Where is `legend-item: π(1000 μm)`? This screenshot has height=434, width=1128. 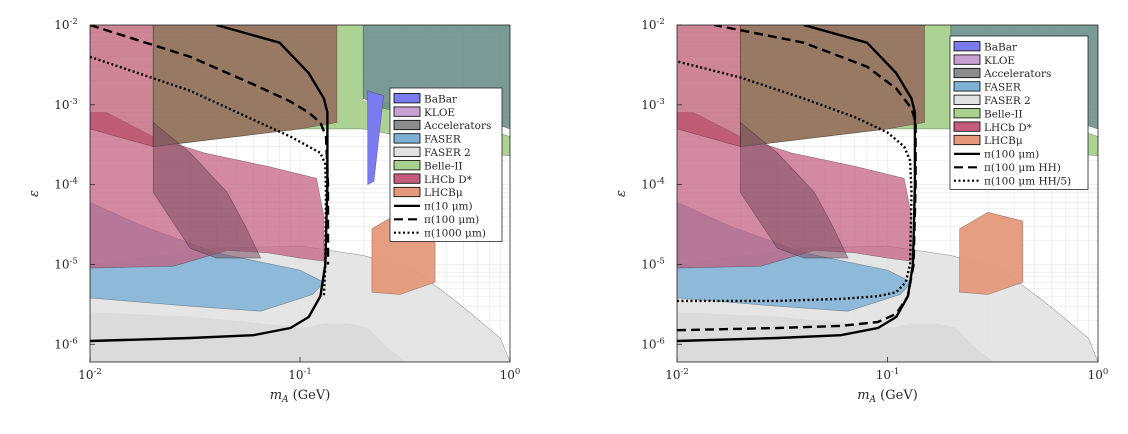
legend-item: π(1000 μm) is located at coordinates (440, 233).